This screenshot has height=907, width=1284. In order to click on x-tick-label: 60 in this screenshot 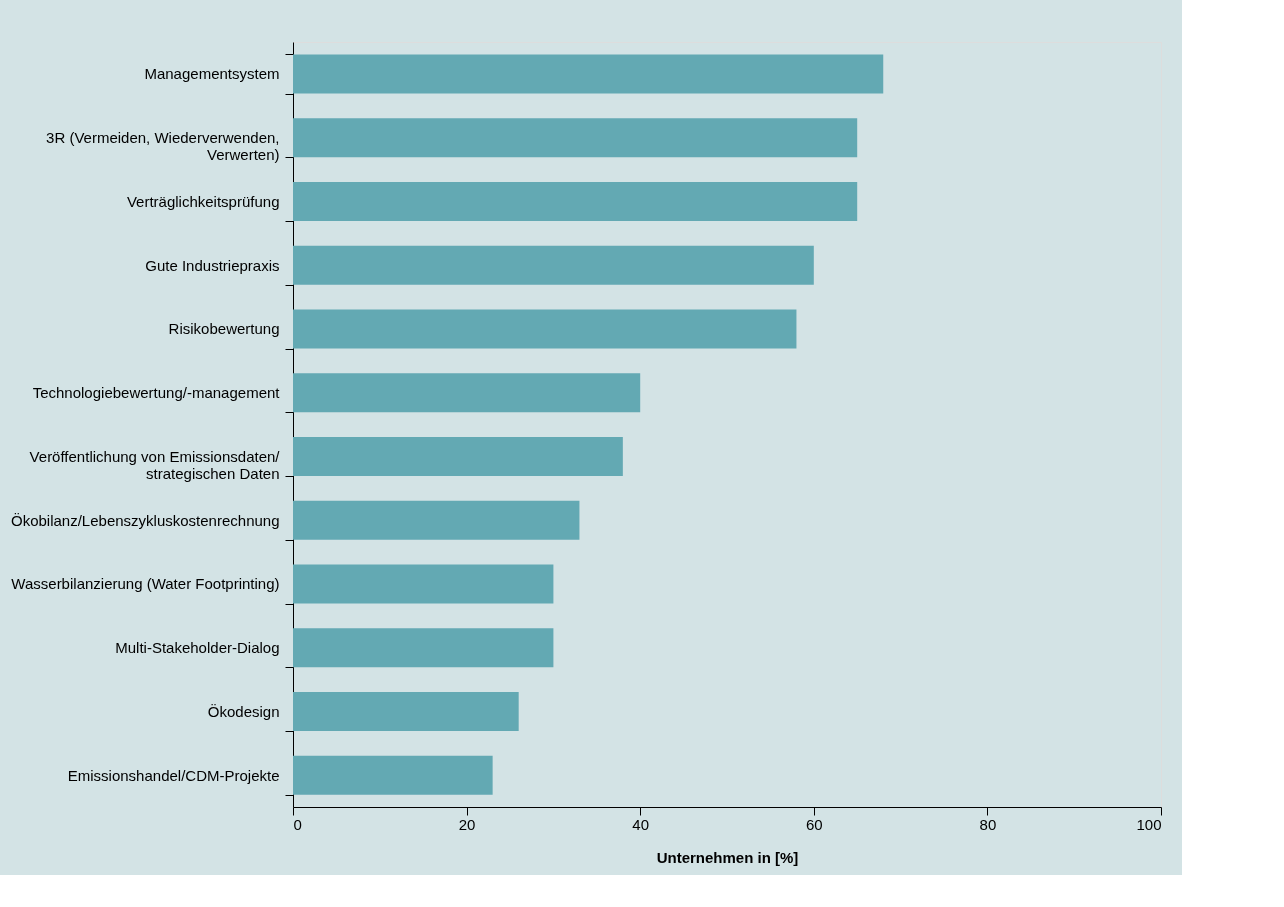, I will do `click(814, 824)`.